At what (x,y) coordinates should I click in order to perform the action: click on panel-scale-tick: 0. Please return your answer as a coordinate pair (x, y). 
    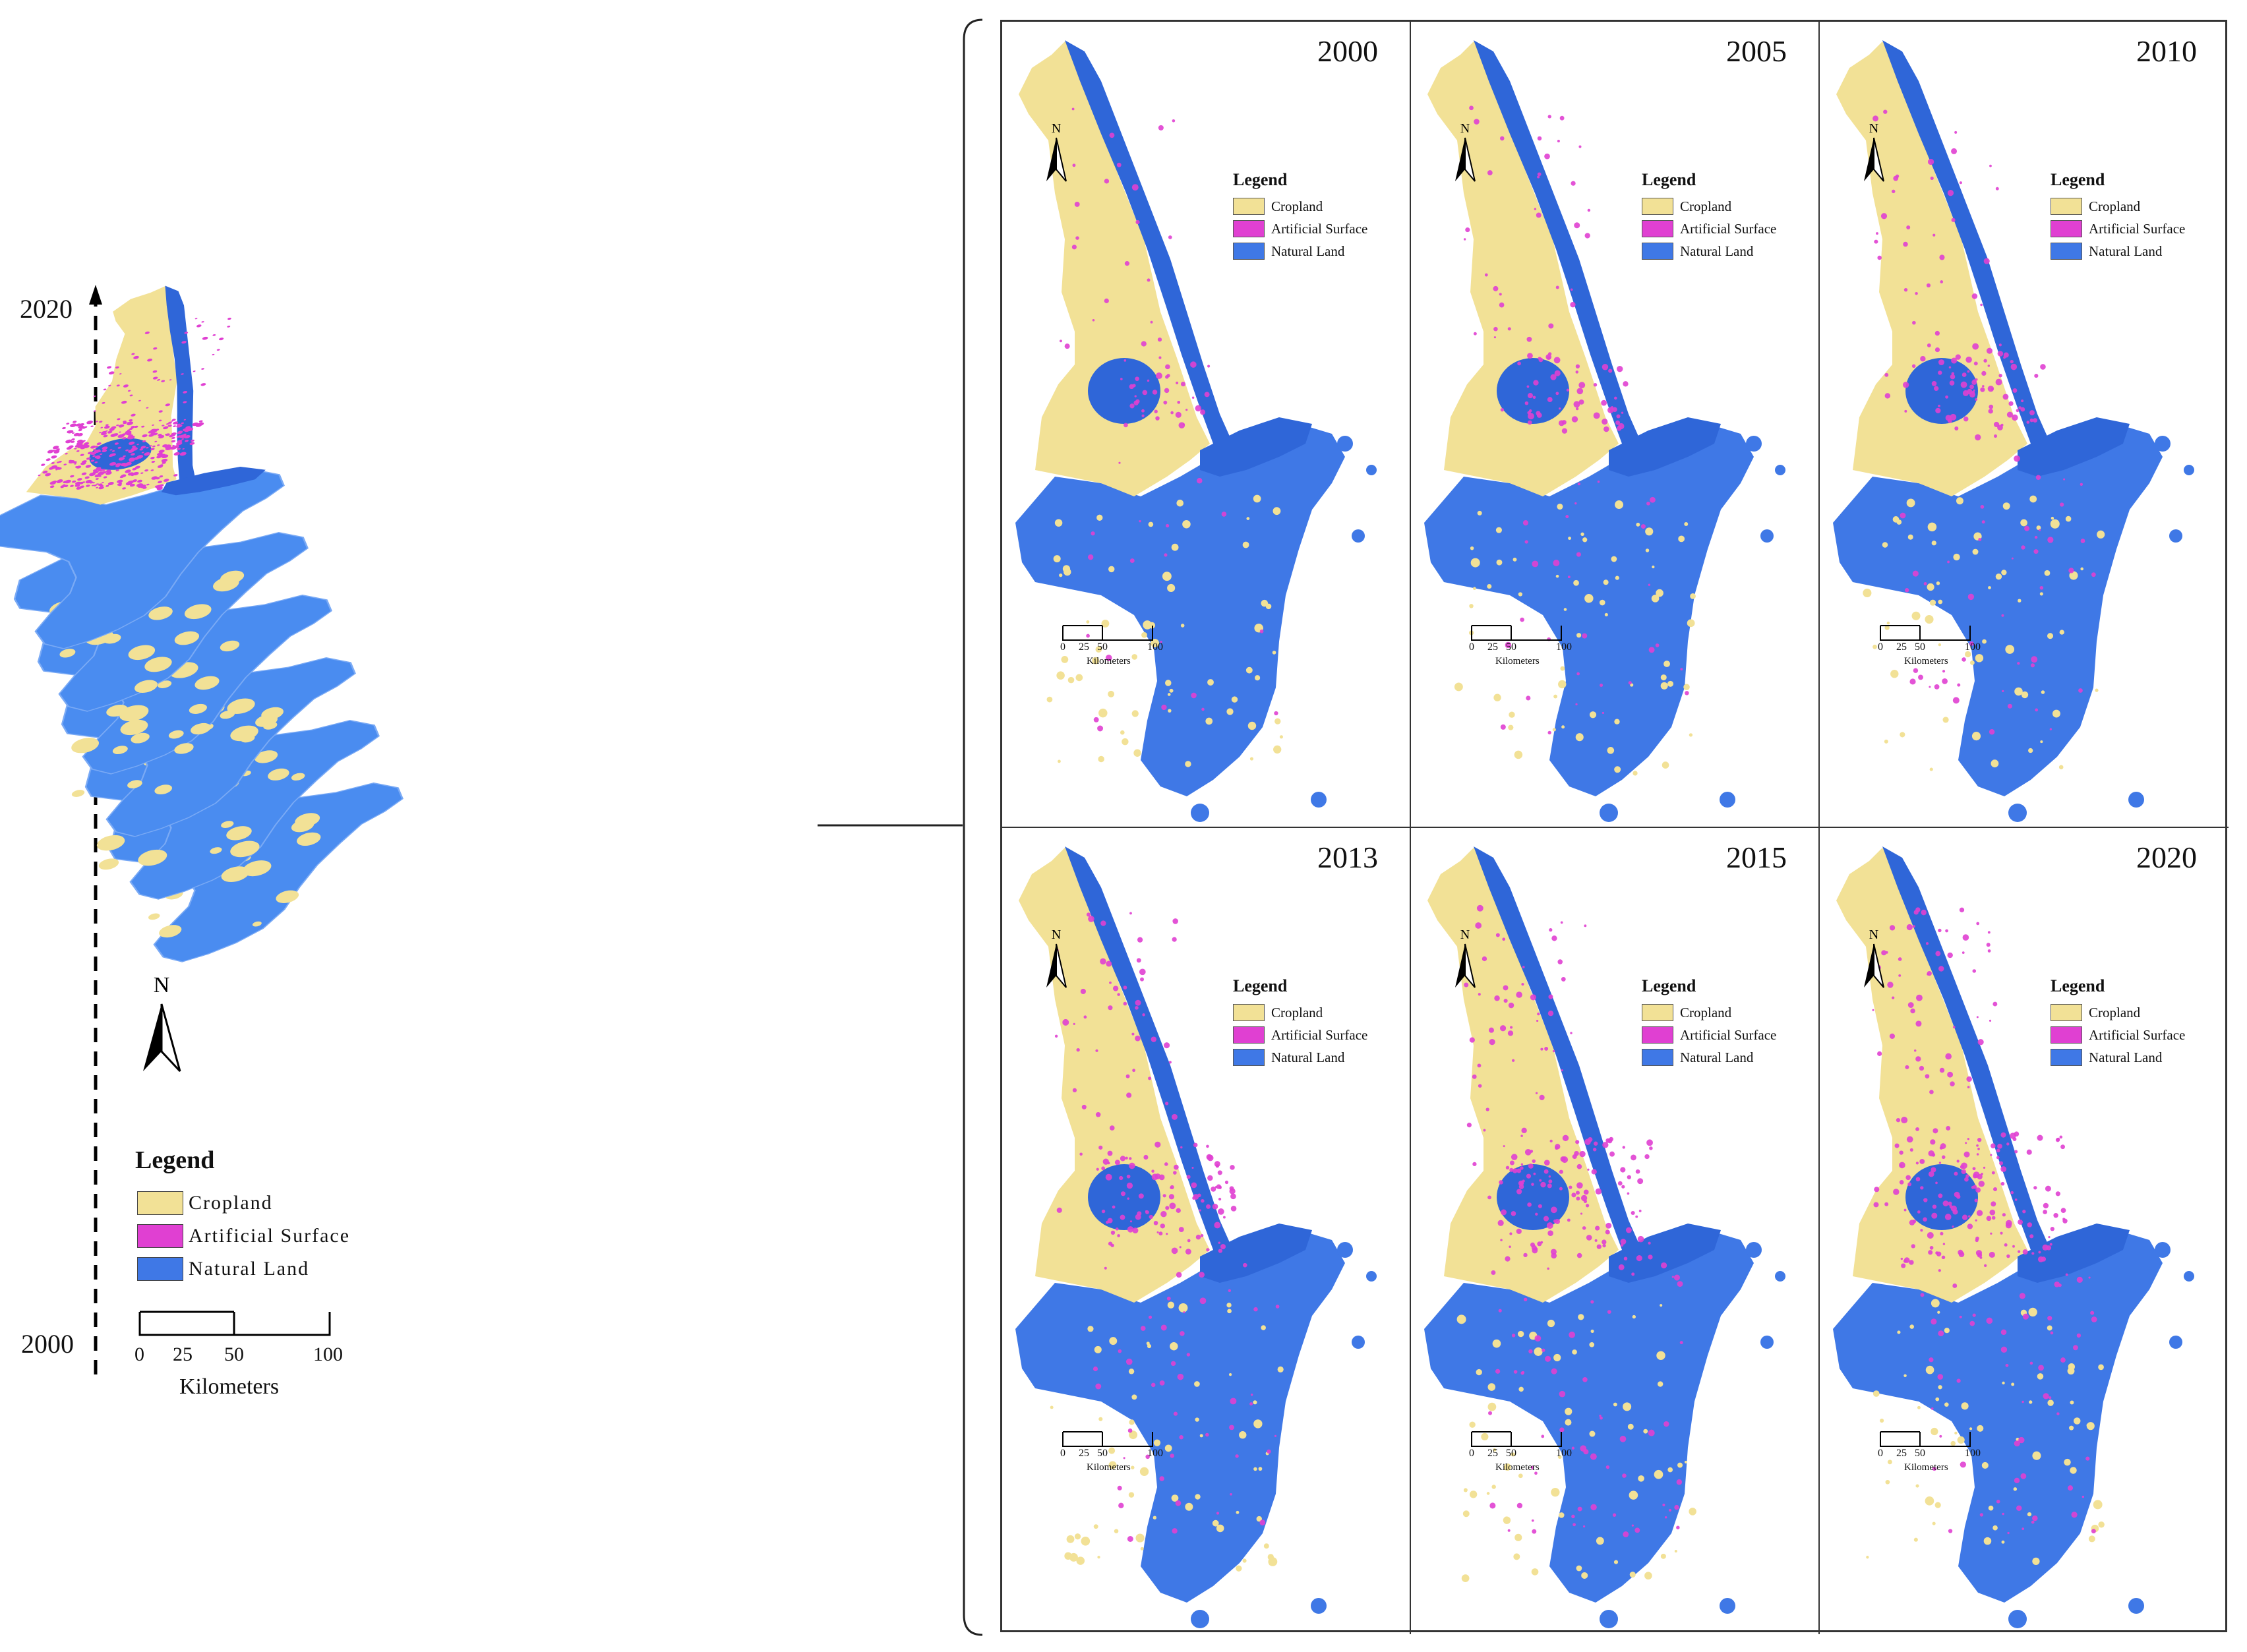
    Looking at the image, I should click on (1471, 647).